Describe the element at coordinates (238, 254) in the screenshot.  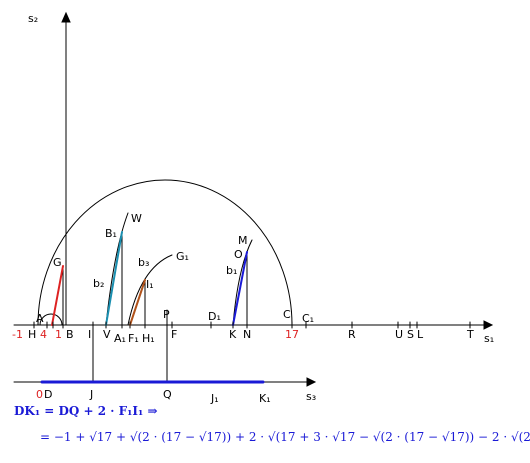
I see `point-label: O` at that location.